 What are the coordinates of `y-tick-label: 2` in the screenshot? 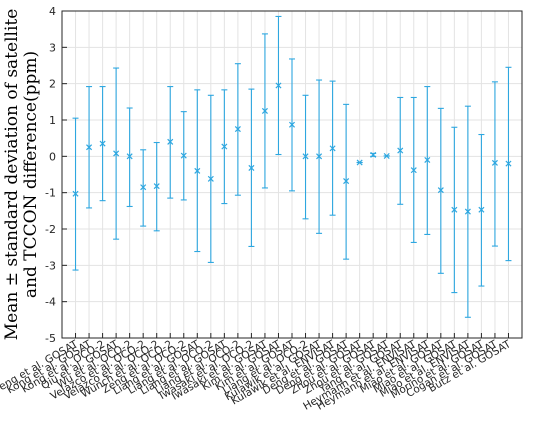 It's located at (52, 84).